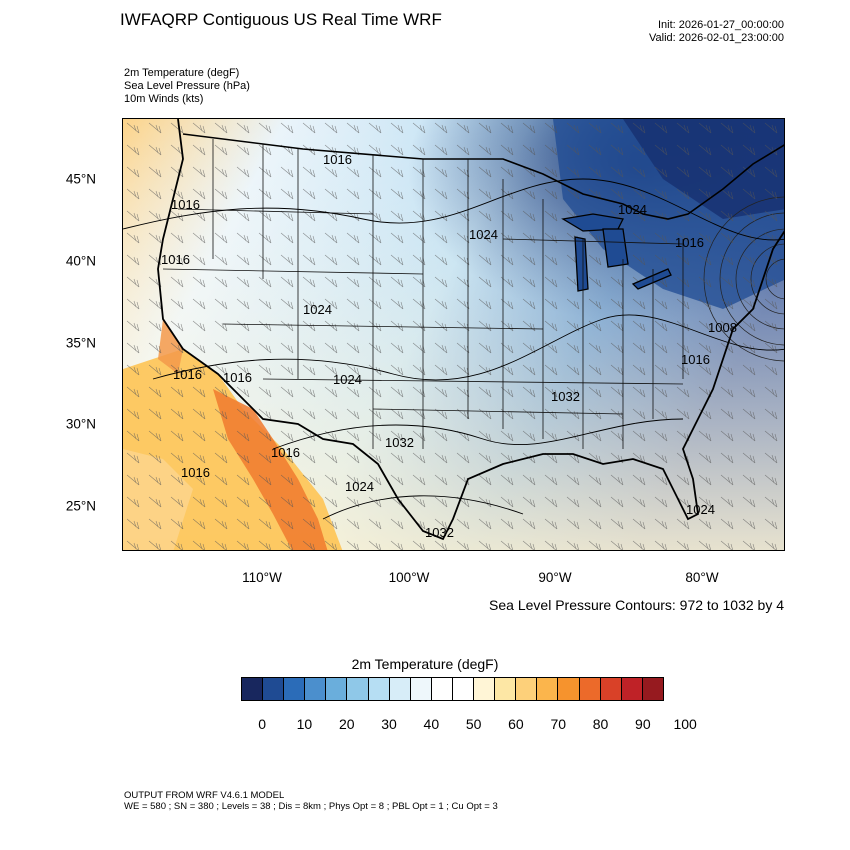 This screenshot has width=850, height=850. Describe the element at coordinates (304, 724) in the screenshot. I see `colorbar-tick-label: 10` at that location.